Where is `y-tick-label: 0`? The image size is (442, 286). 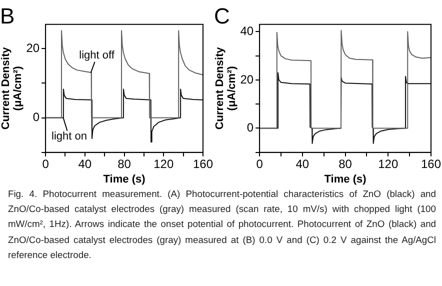 y-tick-label: 0 is located at coordinates (250, 127).